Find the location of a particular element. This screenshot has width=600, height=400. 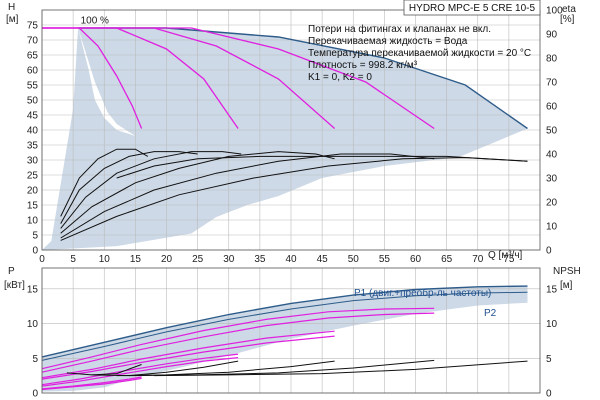

power-tick-label: 0 is located at coordinates (35, 394).